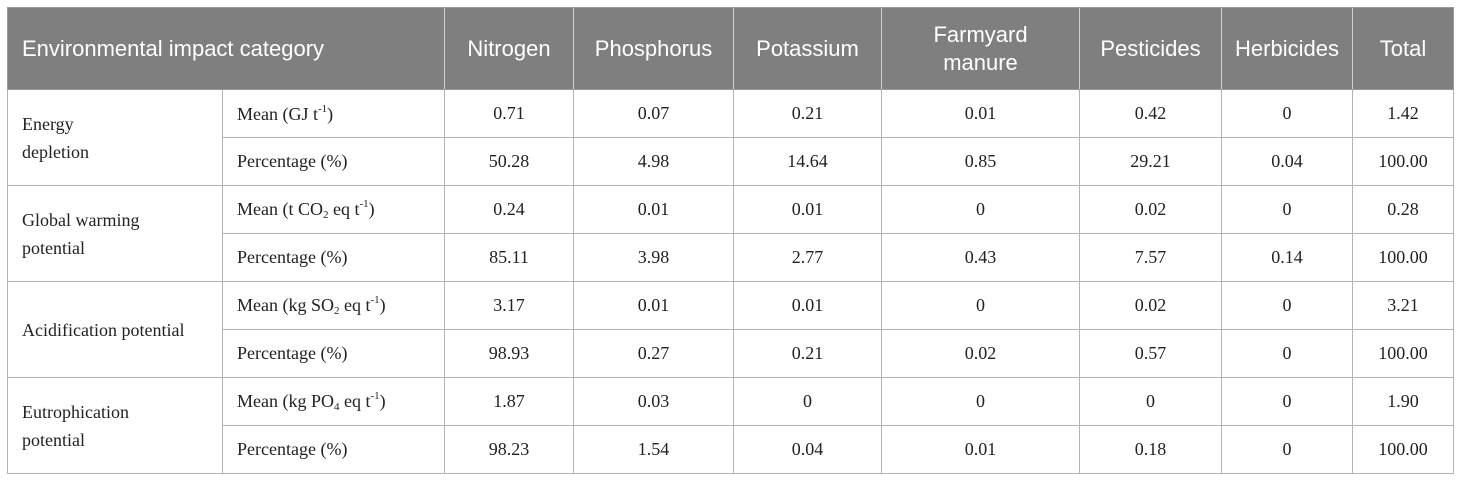 The image size is (1460, 482). What do you see at coordinates (333, 209) in the screenshot?
I see `metric-cell: Mean (t CO2 eq t-1)` at bounding box center [333, 209].